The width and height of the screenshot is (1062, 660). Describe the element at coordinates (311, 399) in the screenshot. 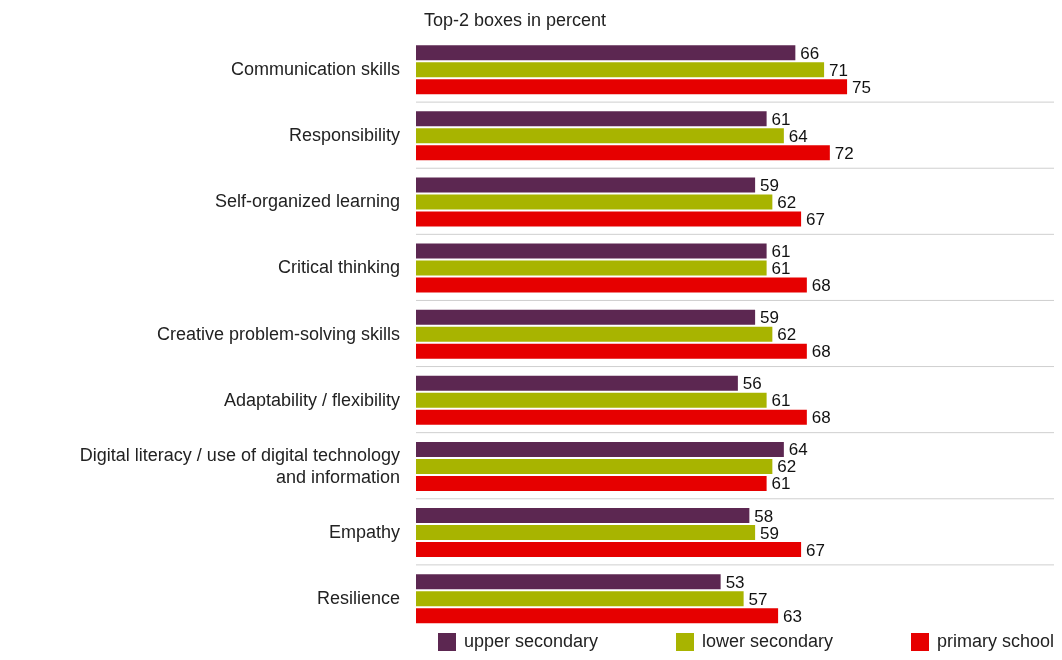

I see `y-tick-label: Adaptability / flexibility` at that location.